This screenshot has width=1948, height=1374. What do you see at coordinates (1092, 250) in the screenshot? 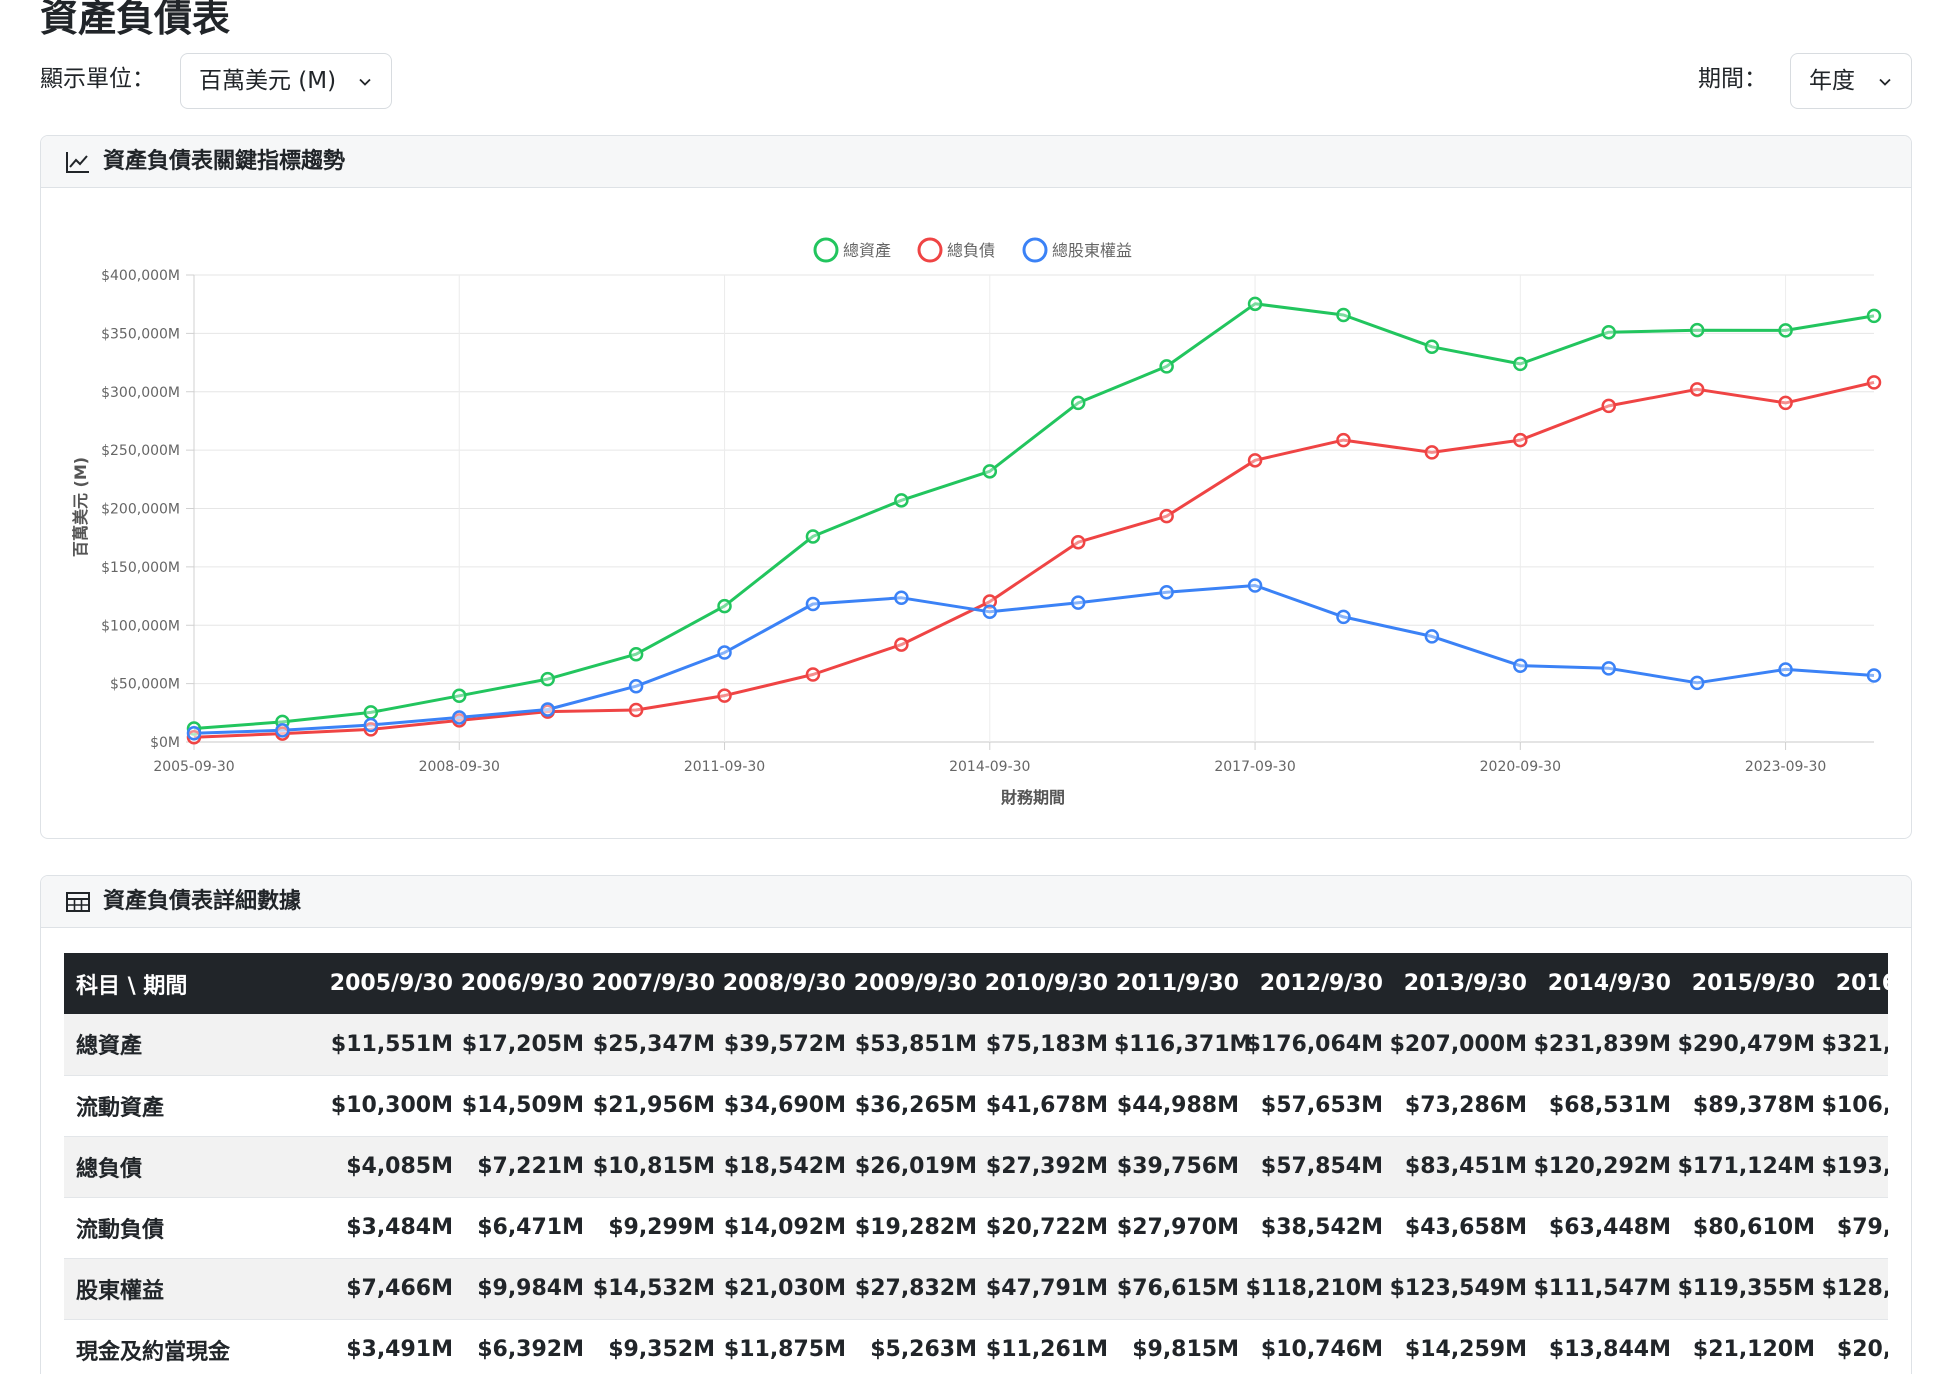
I see `legend-label: 總股東權益` at bounding box center [1092, 250].